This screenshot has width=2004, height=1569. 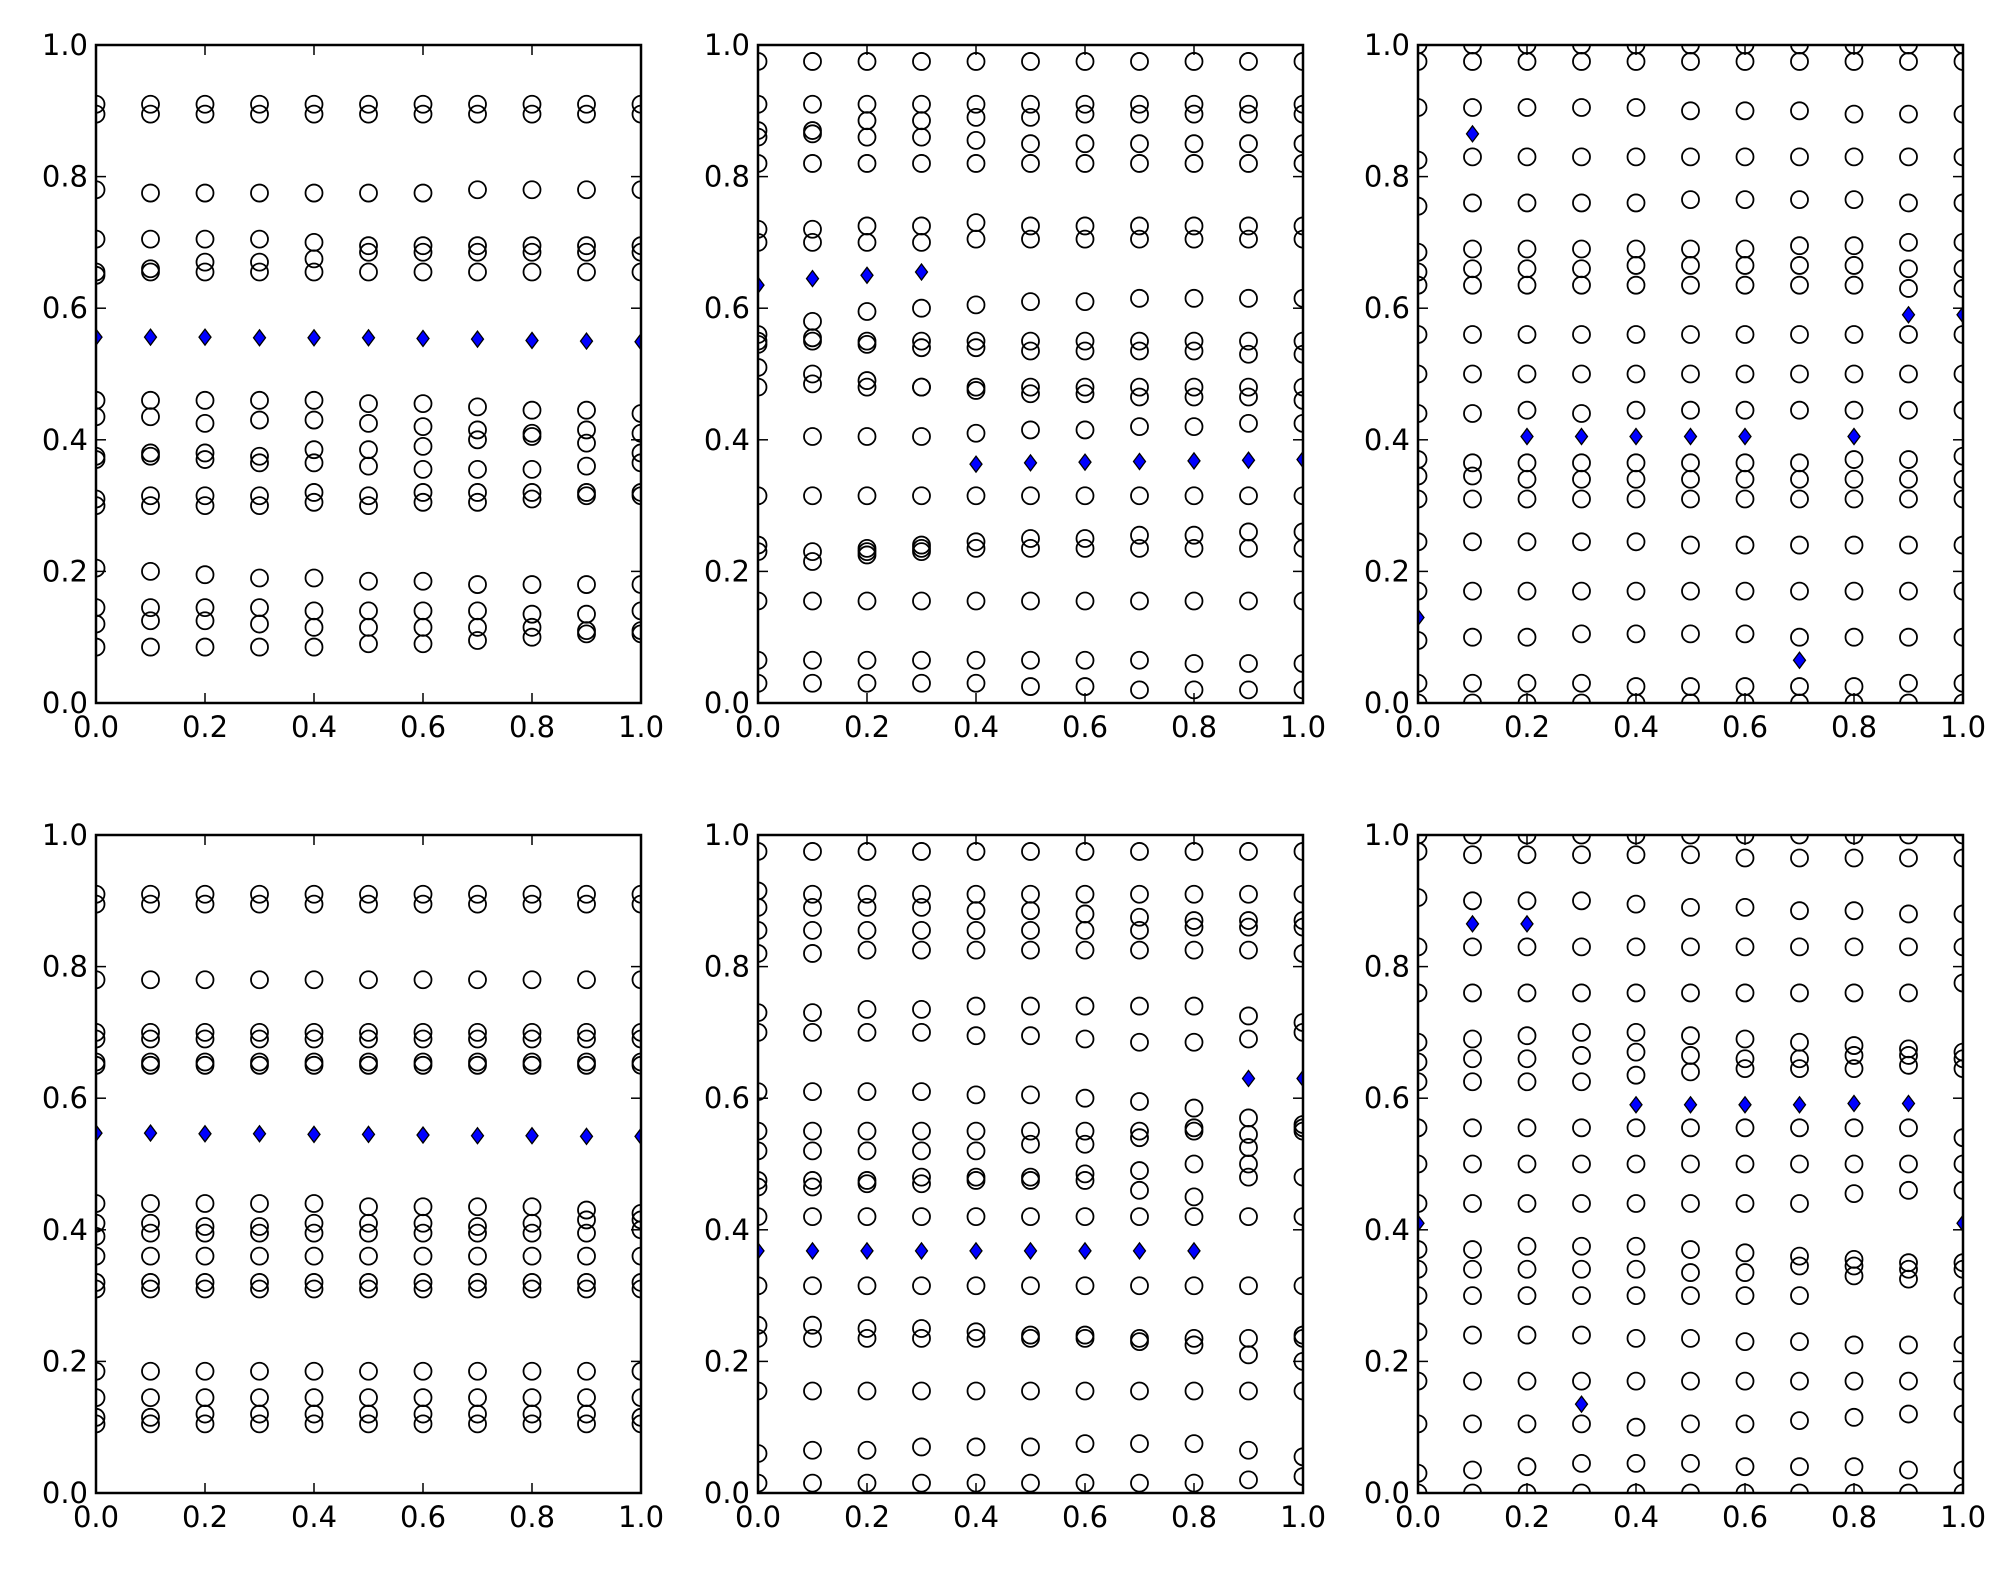 What do you see at coordinates (1303, 1517) in the screenshot?
I see `x-tick-label: 1.0` at bounding box center [1303, 1517].